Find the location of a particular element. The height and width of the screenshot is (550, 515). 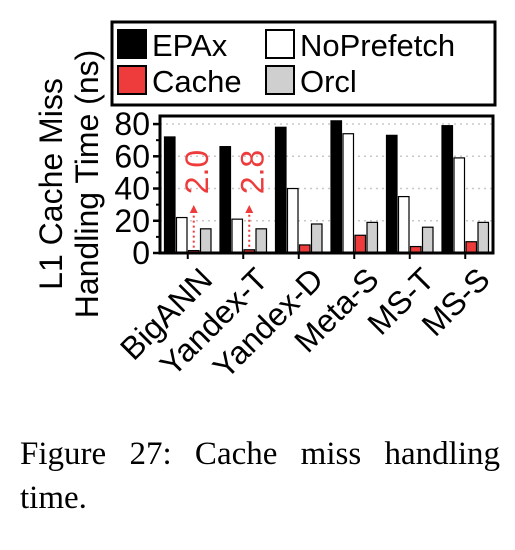

figure-caption: Figure 27: Cache miss handling time. is located at coordinates (260, 476).